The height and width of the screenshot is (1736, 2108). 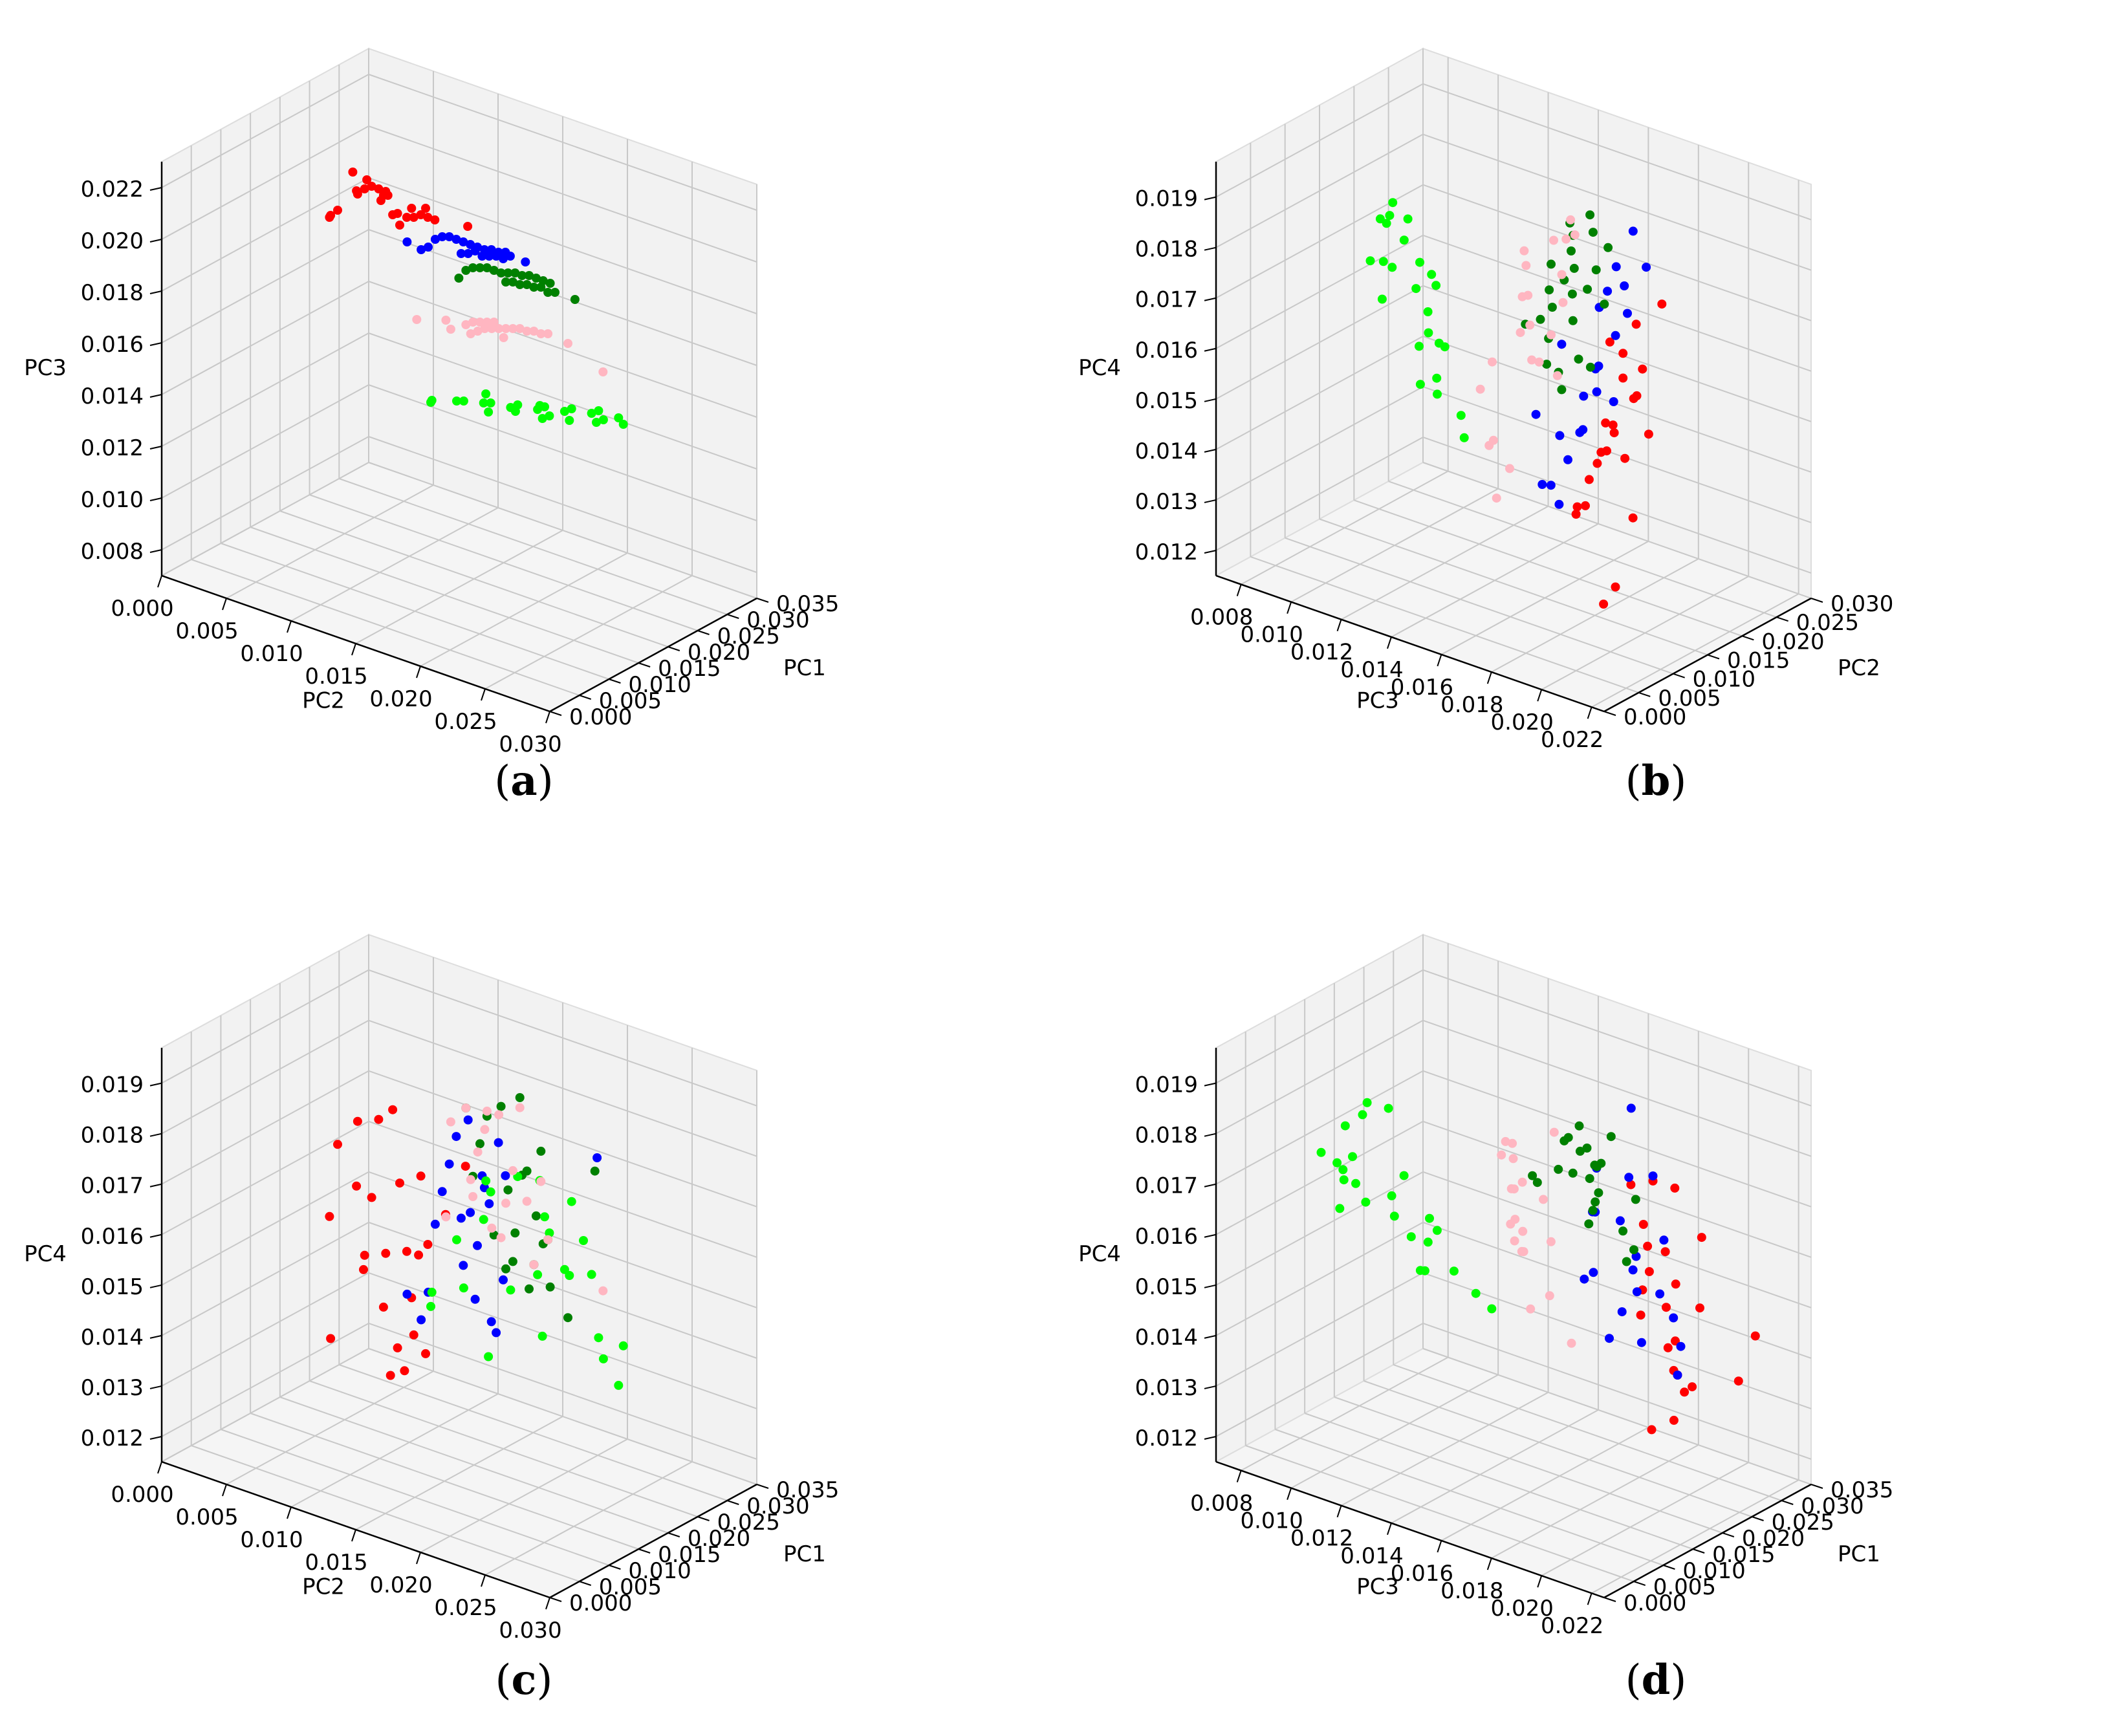 What do you see at coordinates (1166, 350) in the screenshot?
I see `z-tick-label: 0.016` at bounding box center [1166, 350].